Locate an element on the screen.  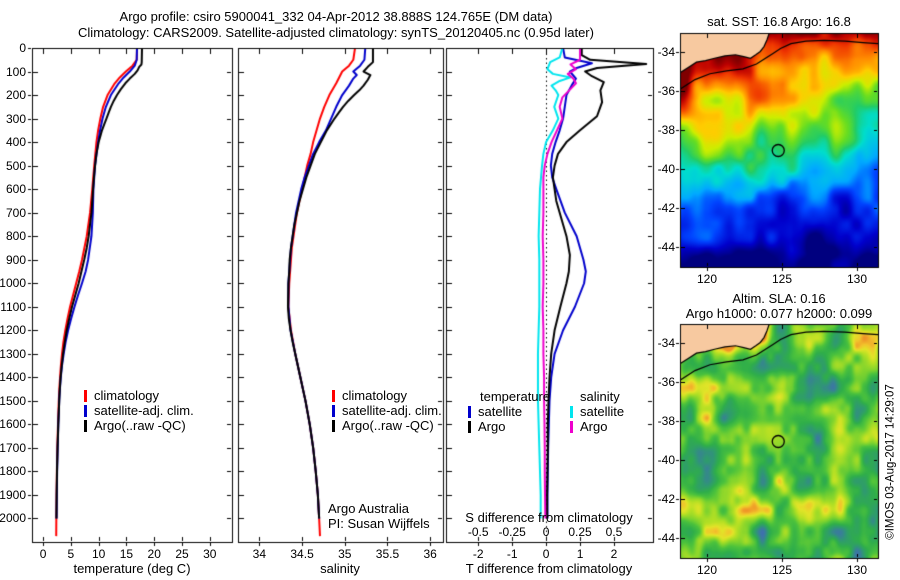
tick-label: 10 is located at coordinates (98, 554).